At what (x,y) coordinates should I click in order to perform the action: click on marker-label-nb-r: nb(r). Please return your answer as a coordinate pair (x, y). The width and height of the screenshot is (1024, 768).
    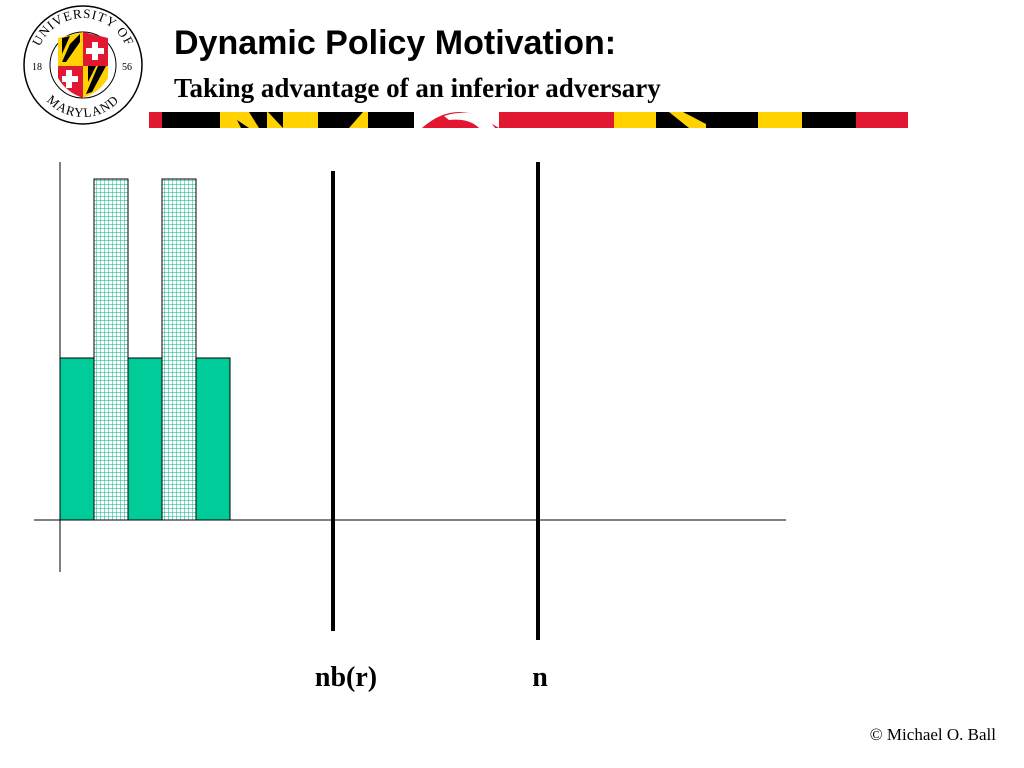
    Looking at the image, I should click on (346, 677).